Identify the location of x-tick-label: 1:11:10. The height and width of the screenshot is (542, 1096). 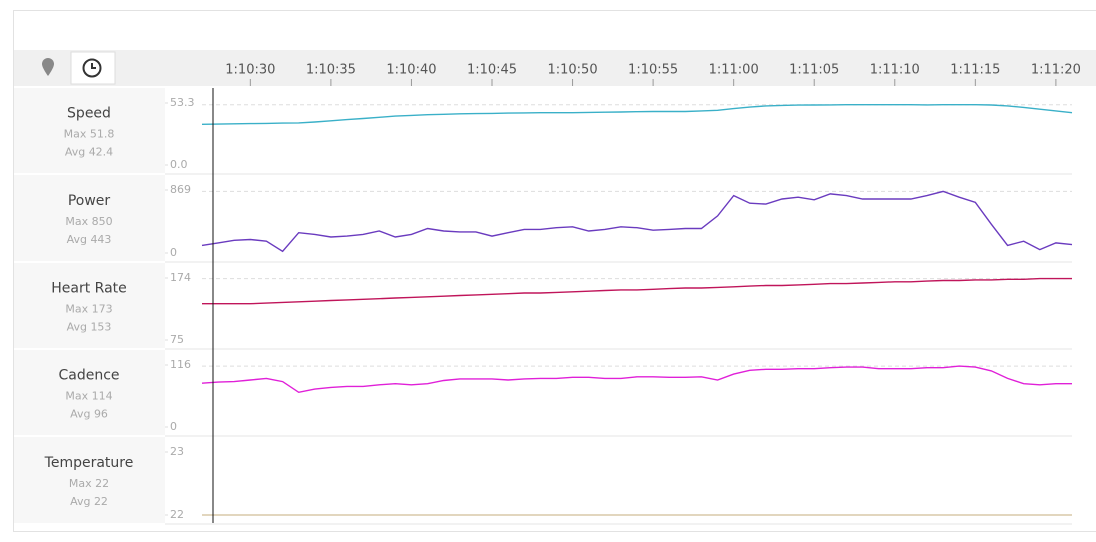
(895, 70).